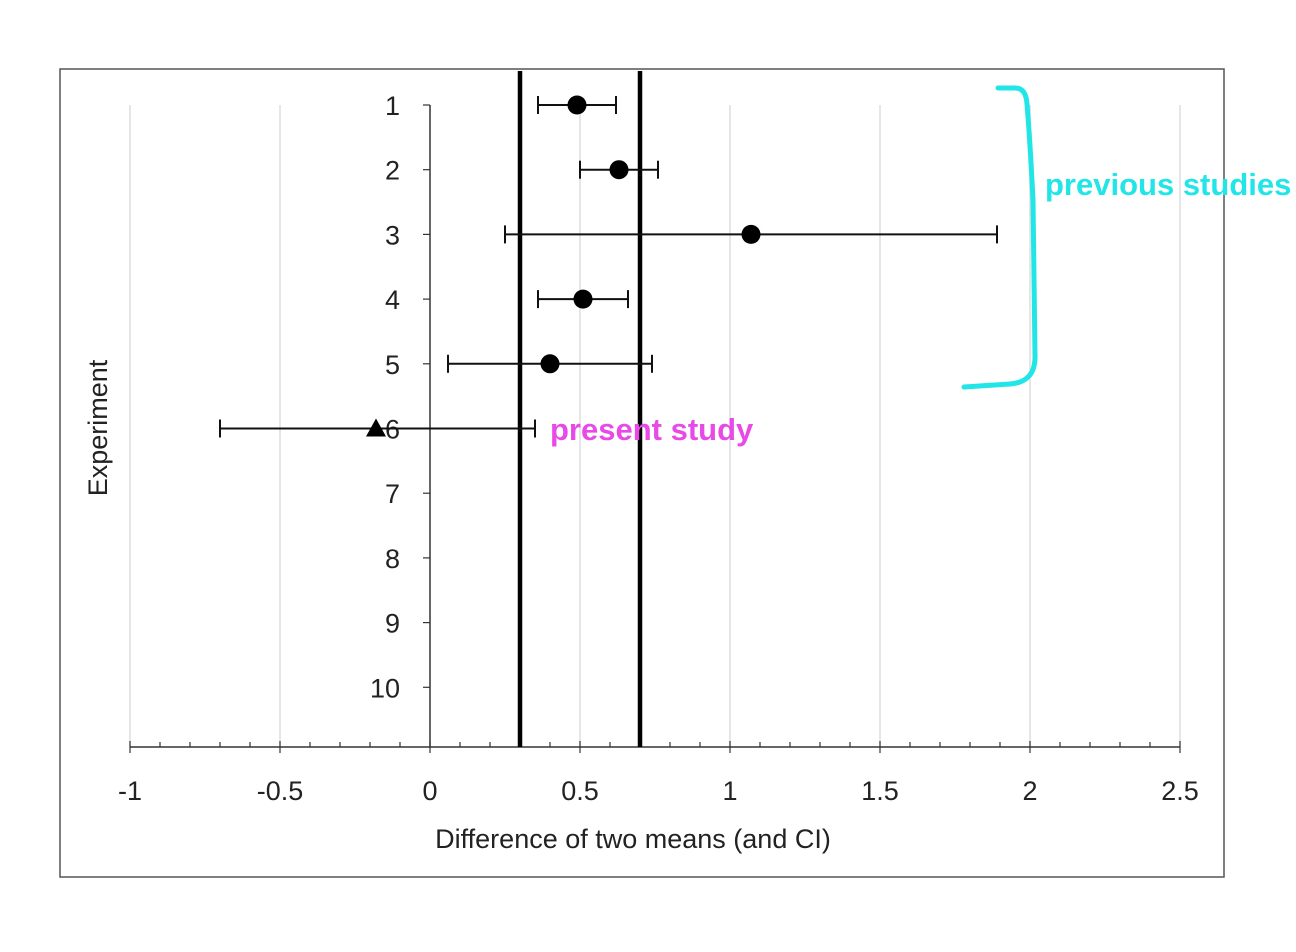 The width and height of the screenshot is (1296, 952). I want to click on x-tick-label: 0.5, so click(580, 791).